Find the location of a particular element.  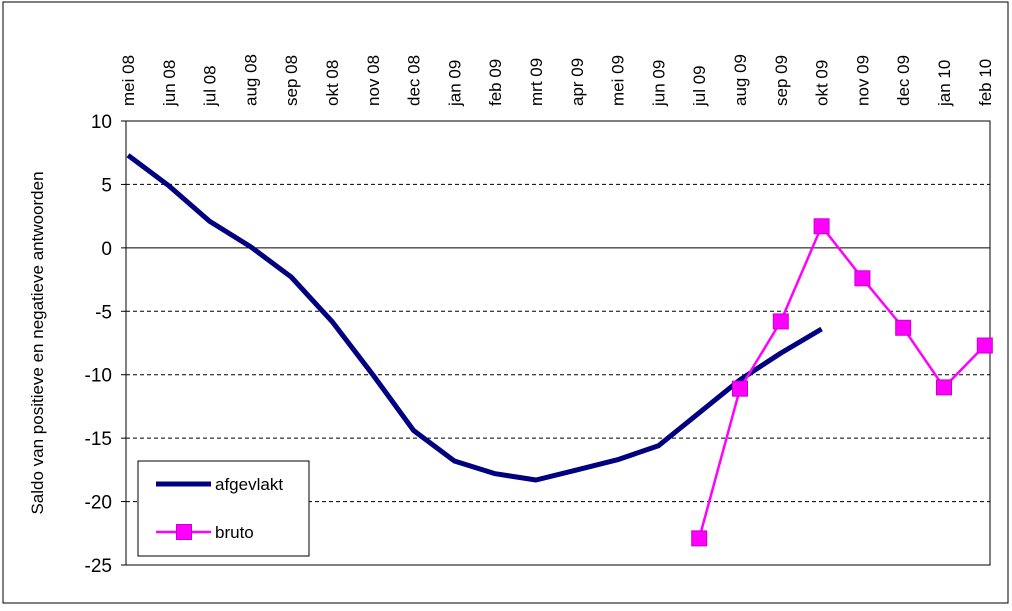

x-tick-label: jul 08 is located at coordinates (210, 86).